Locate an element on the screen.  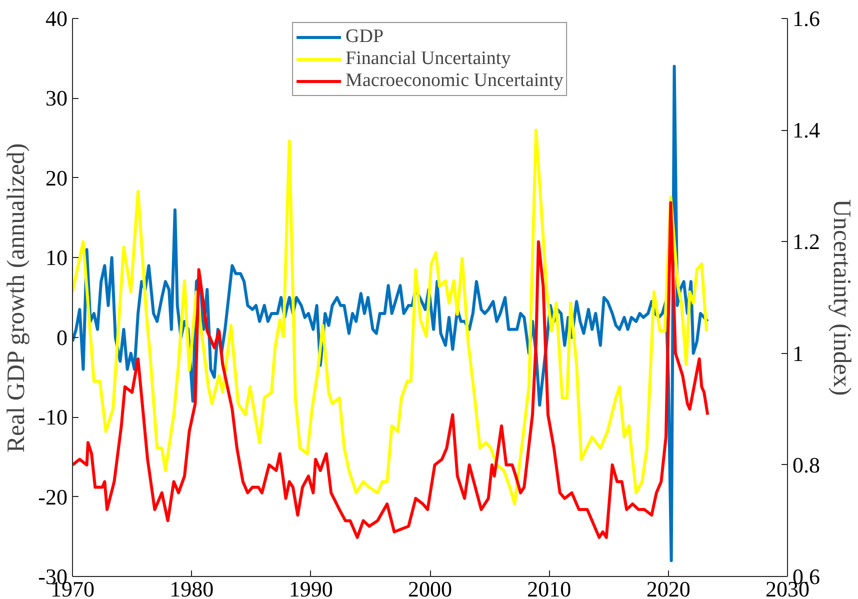
x-tick-label: 2010 is located at coordinates (549, 587).